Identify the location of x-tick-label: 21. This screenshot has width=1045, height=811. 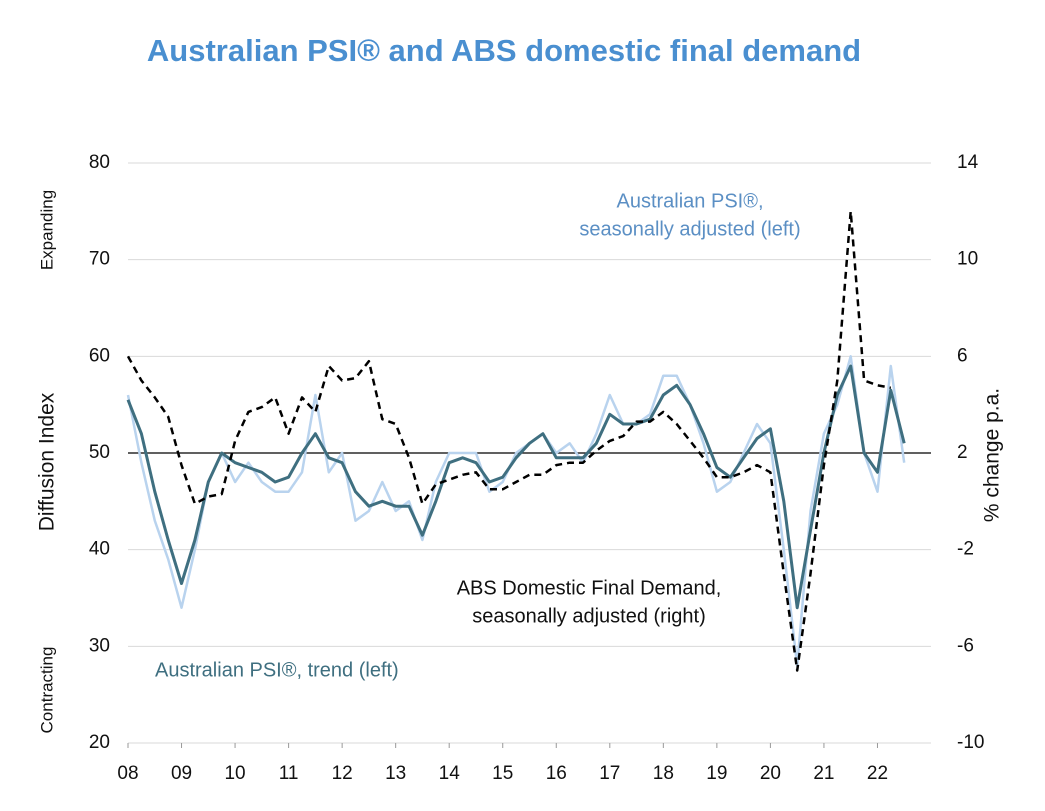
(823, 773).